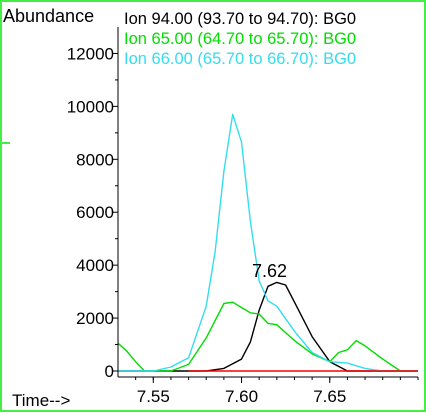  Describe the element at coordinates (95, 318) in the screenshot. I see `y-tick-label: 2000` at that location.